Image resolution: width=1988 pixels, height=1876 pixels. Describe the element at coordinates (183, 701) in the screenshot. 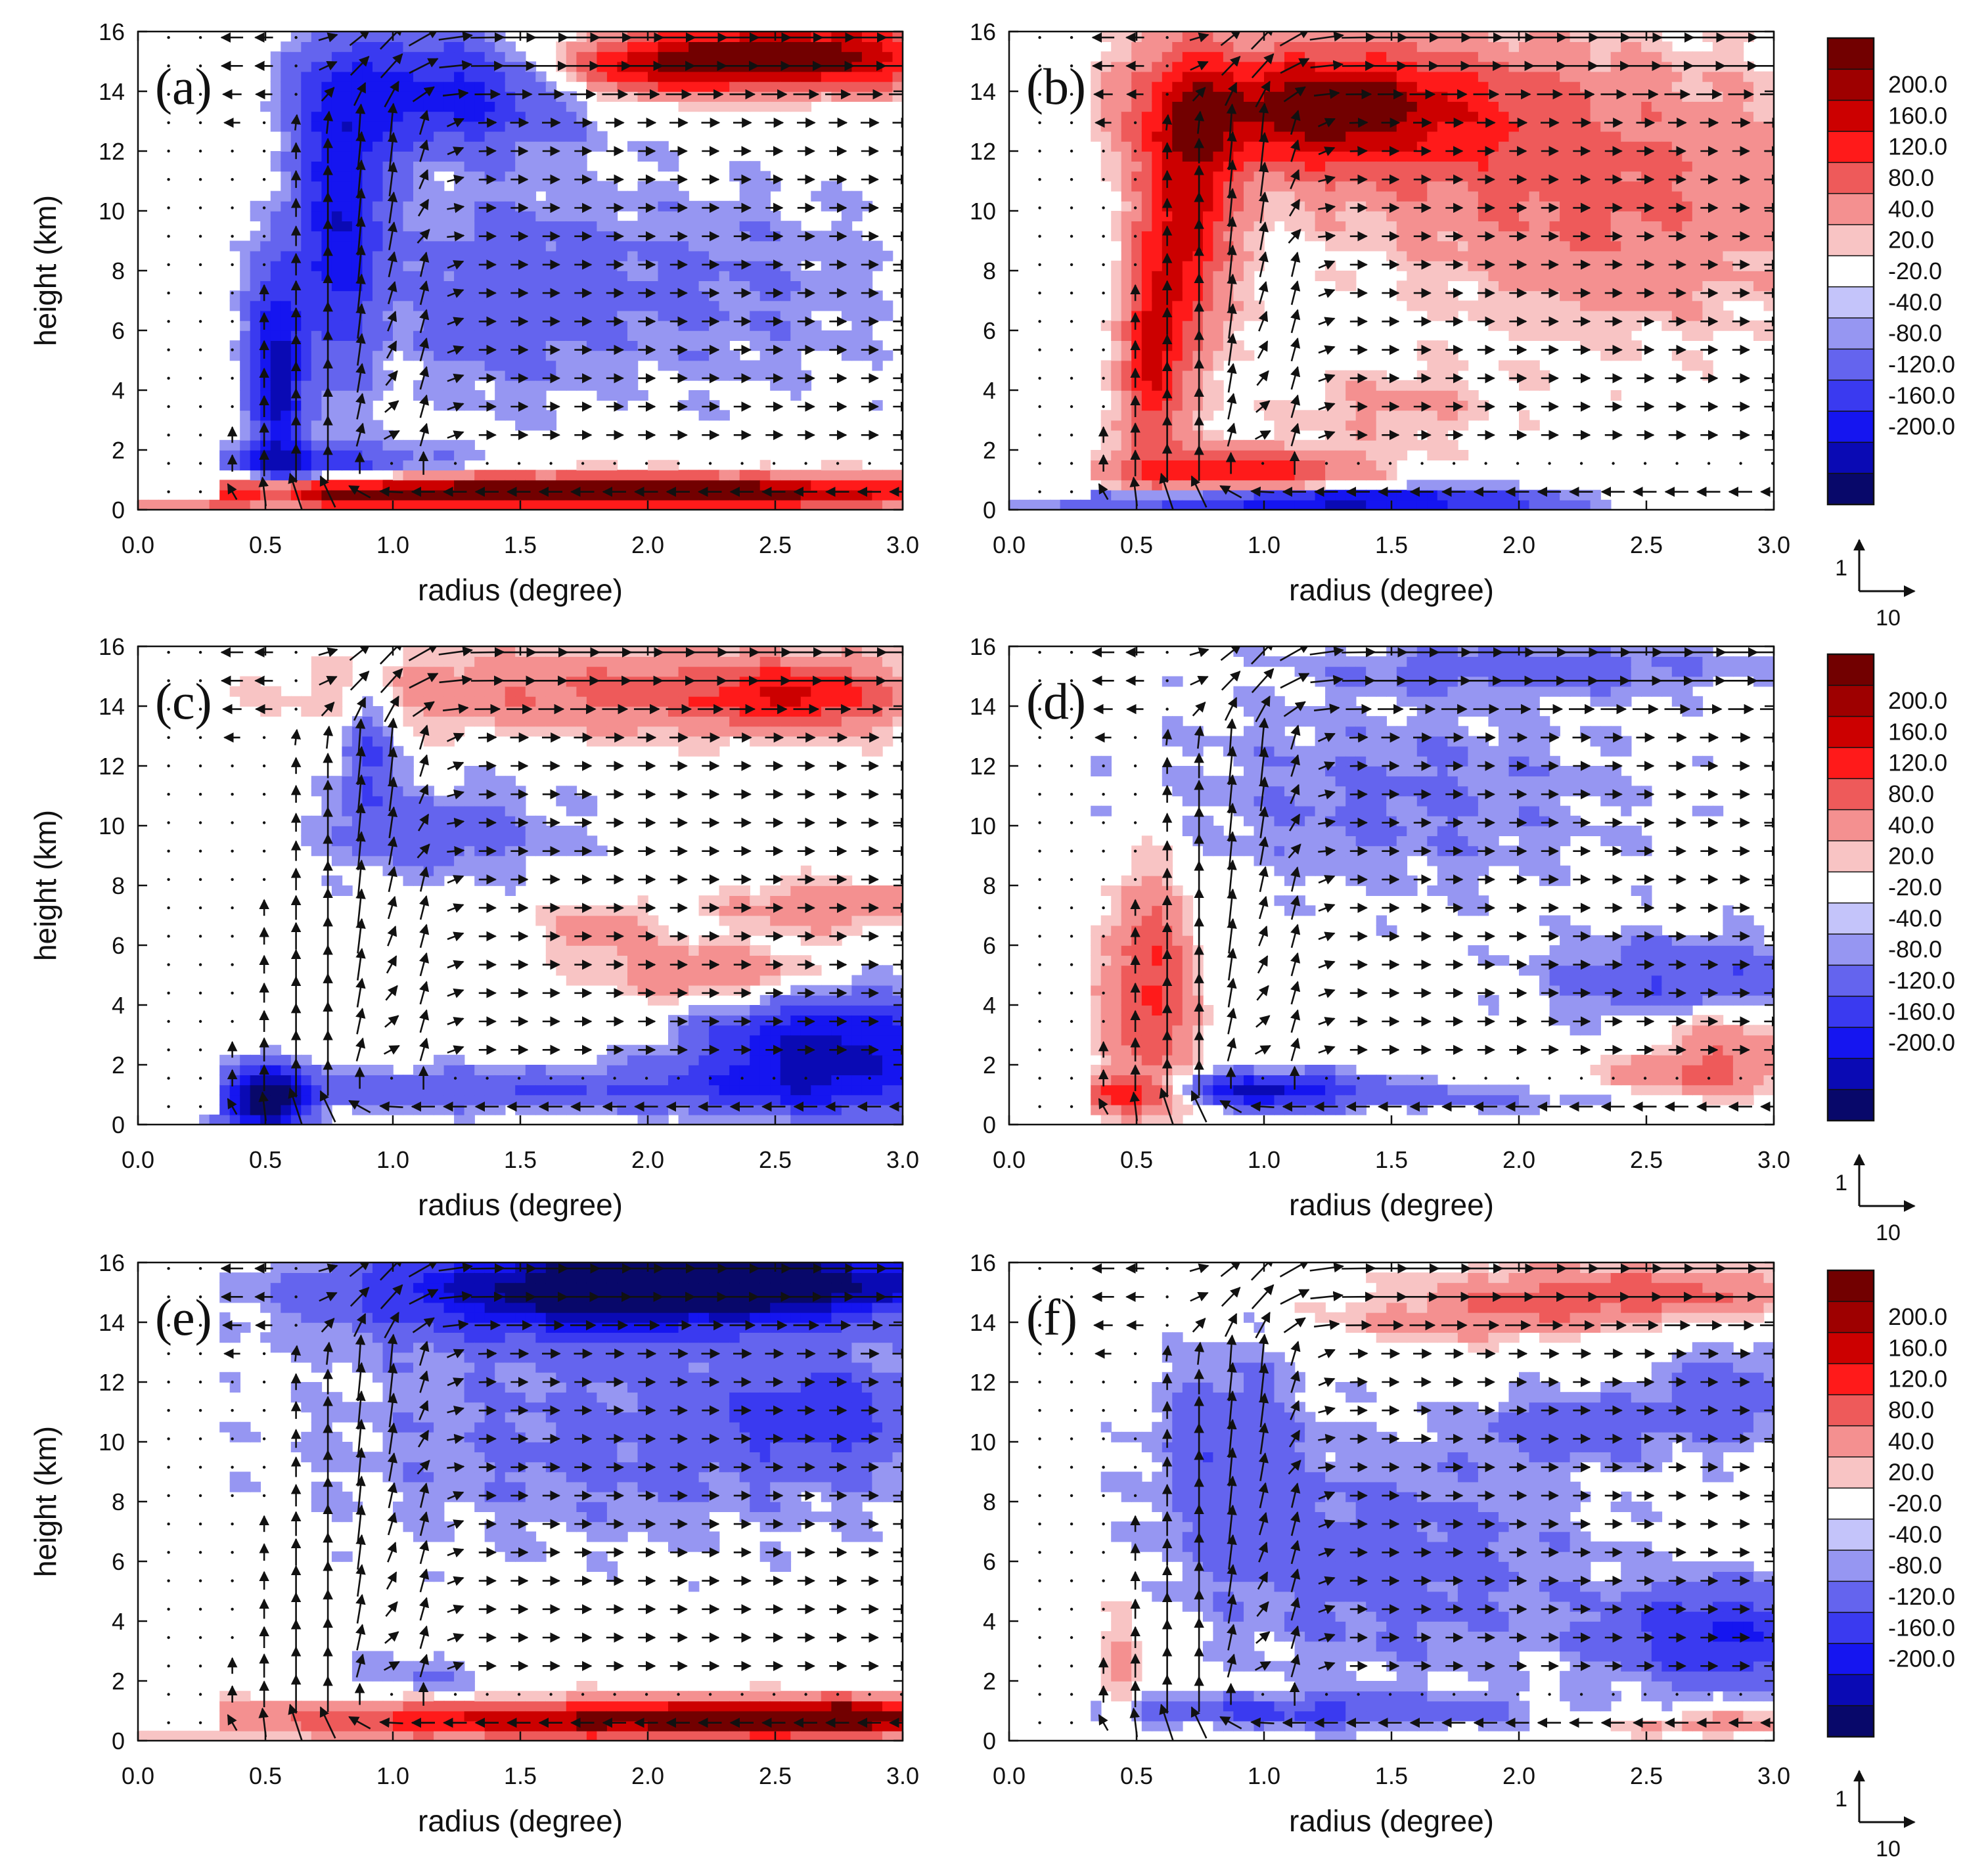

I see `panel-label: (c)` at that location.